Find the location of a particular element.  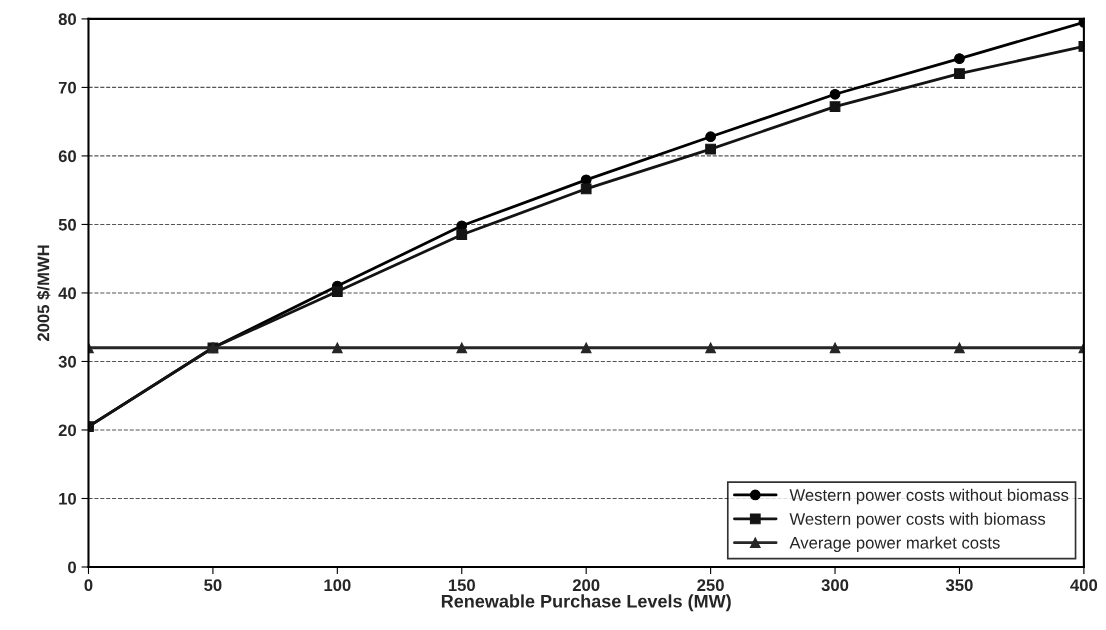

x-tick-label: 400 is located at coordinates (1084, 585).